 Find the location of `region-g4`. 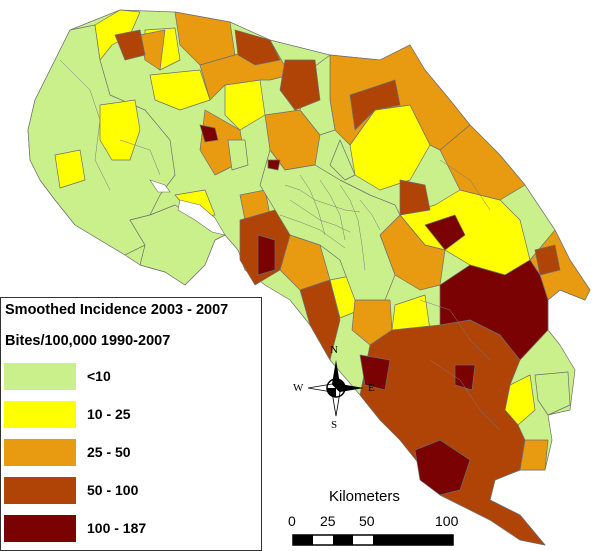

region-g4 is located at coordinates (552, 393).